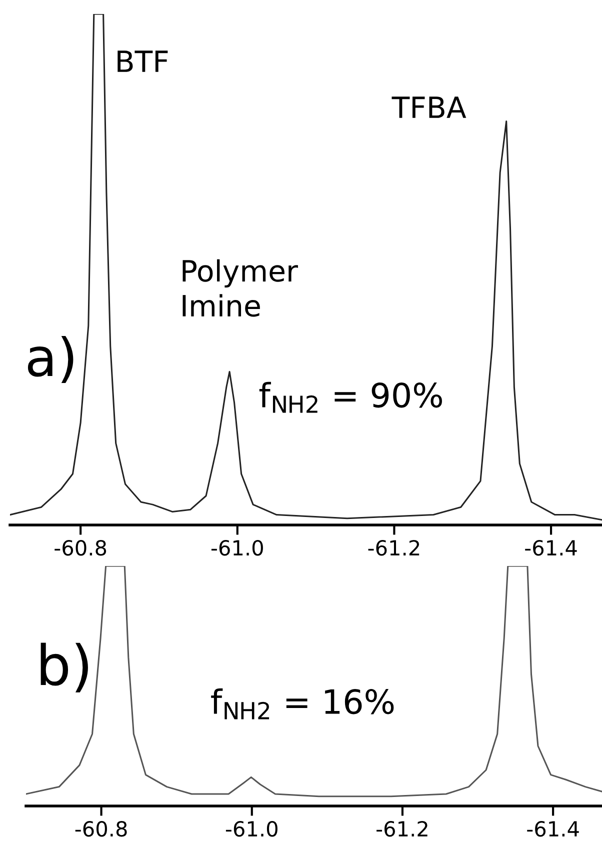 Image resolution: width=602 pixels, height=848 pixels. What do you see at coordinates (143, 61) in the screenshot?
I see `annotation: BTF` at bounding box center [143, 61].